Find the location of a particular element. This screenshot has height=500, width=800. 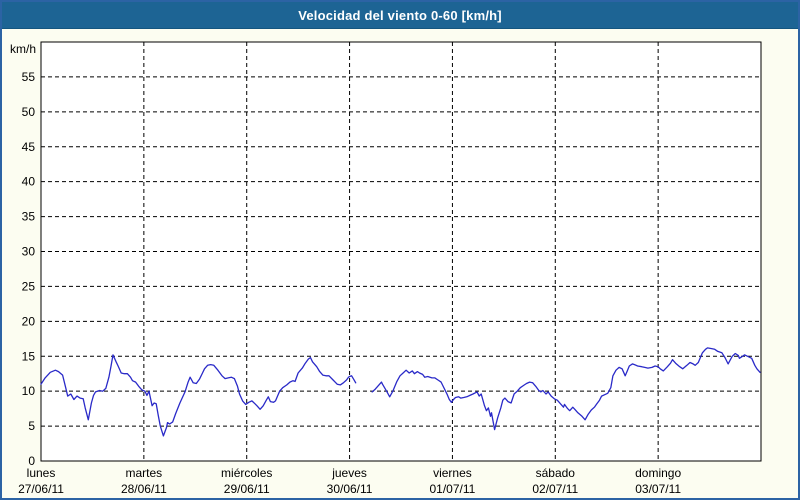

y-tick-label: 45 is located at coordinates (29, 147).